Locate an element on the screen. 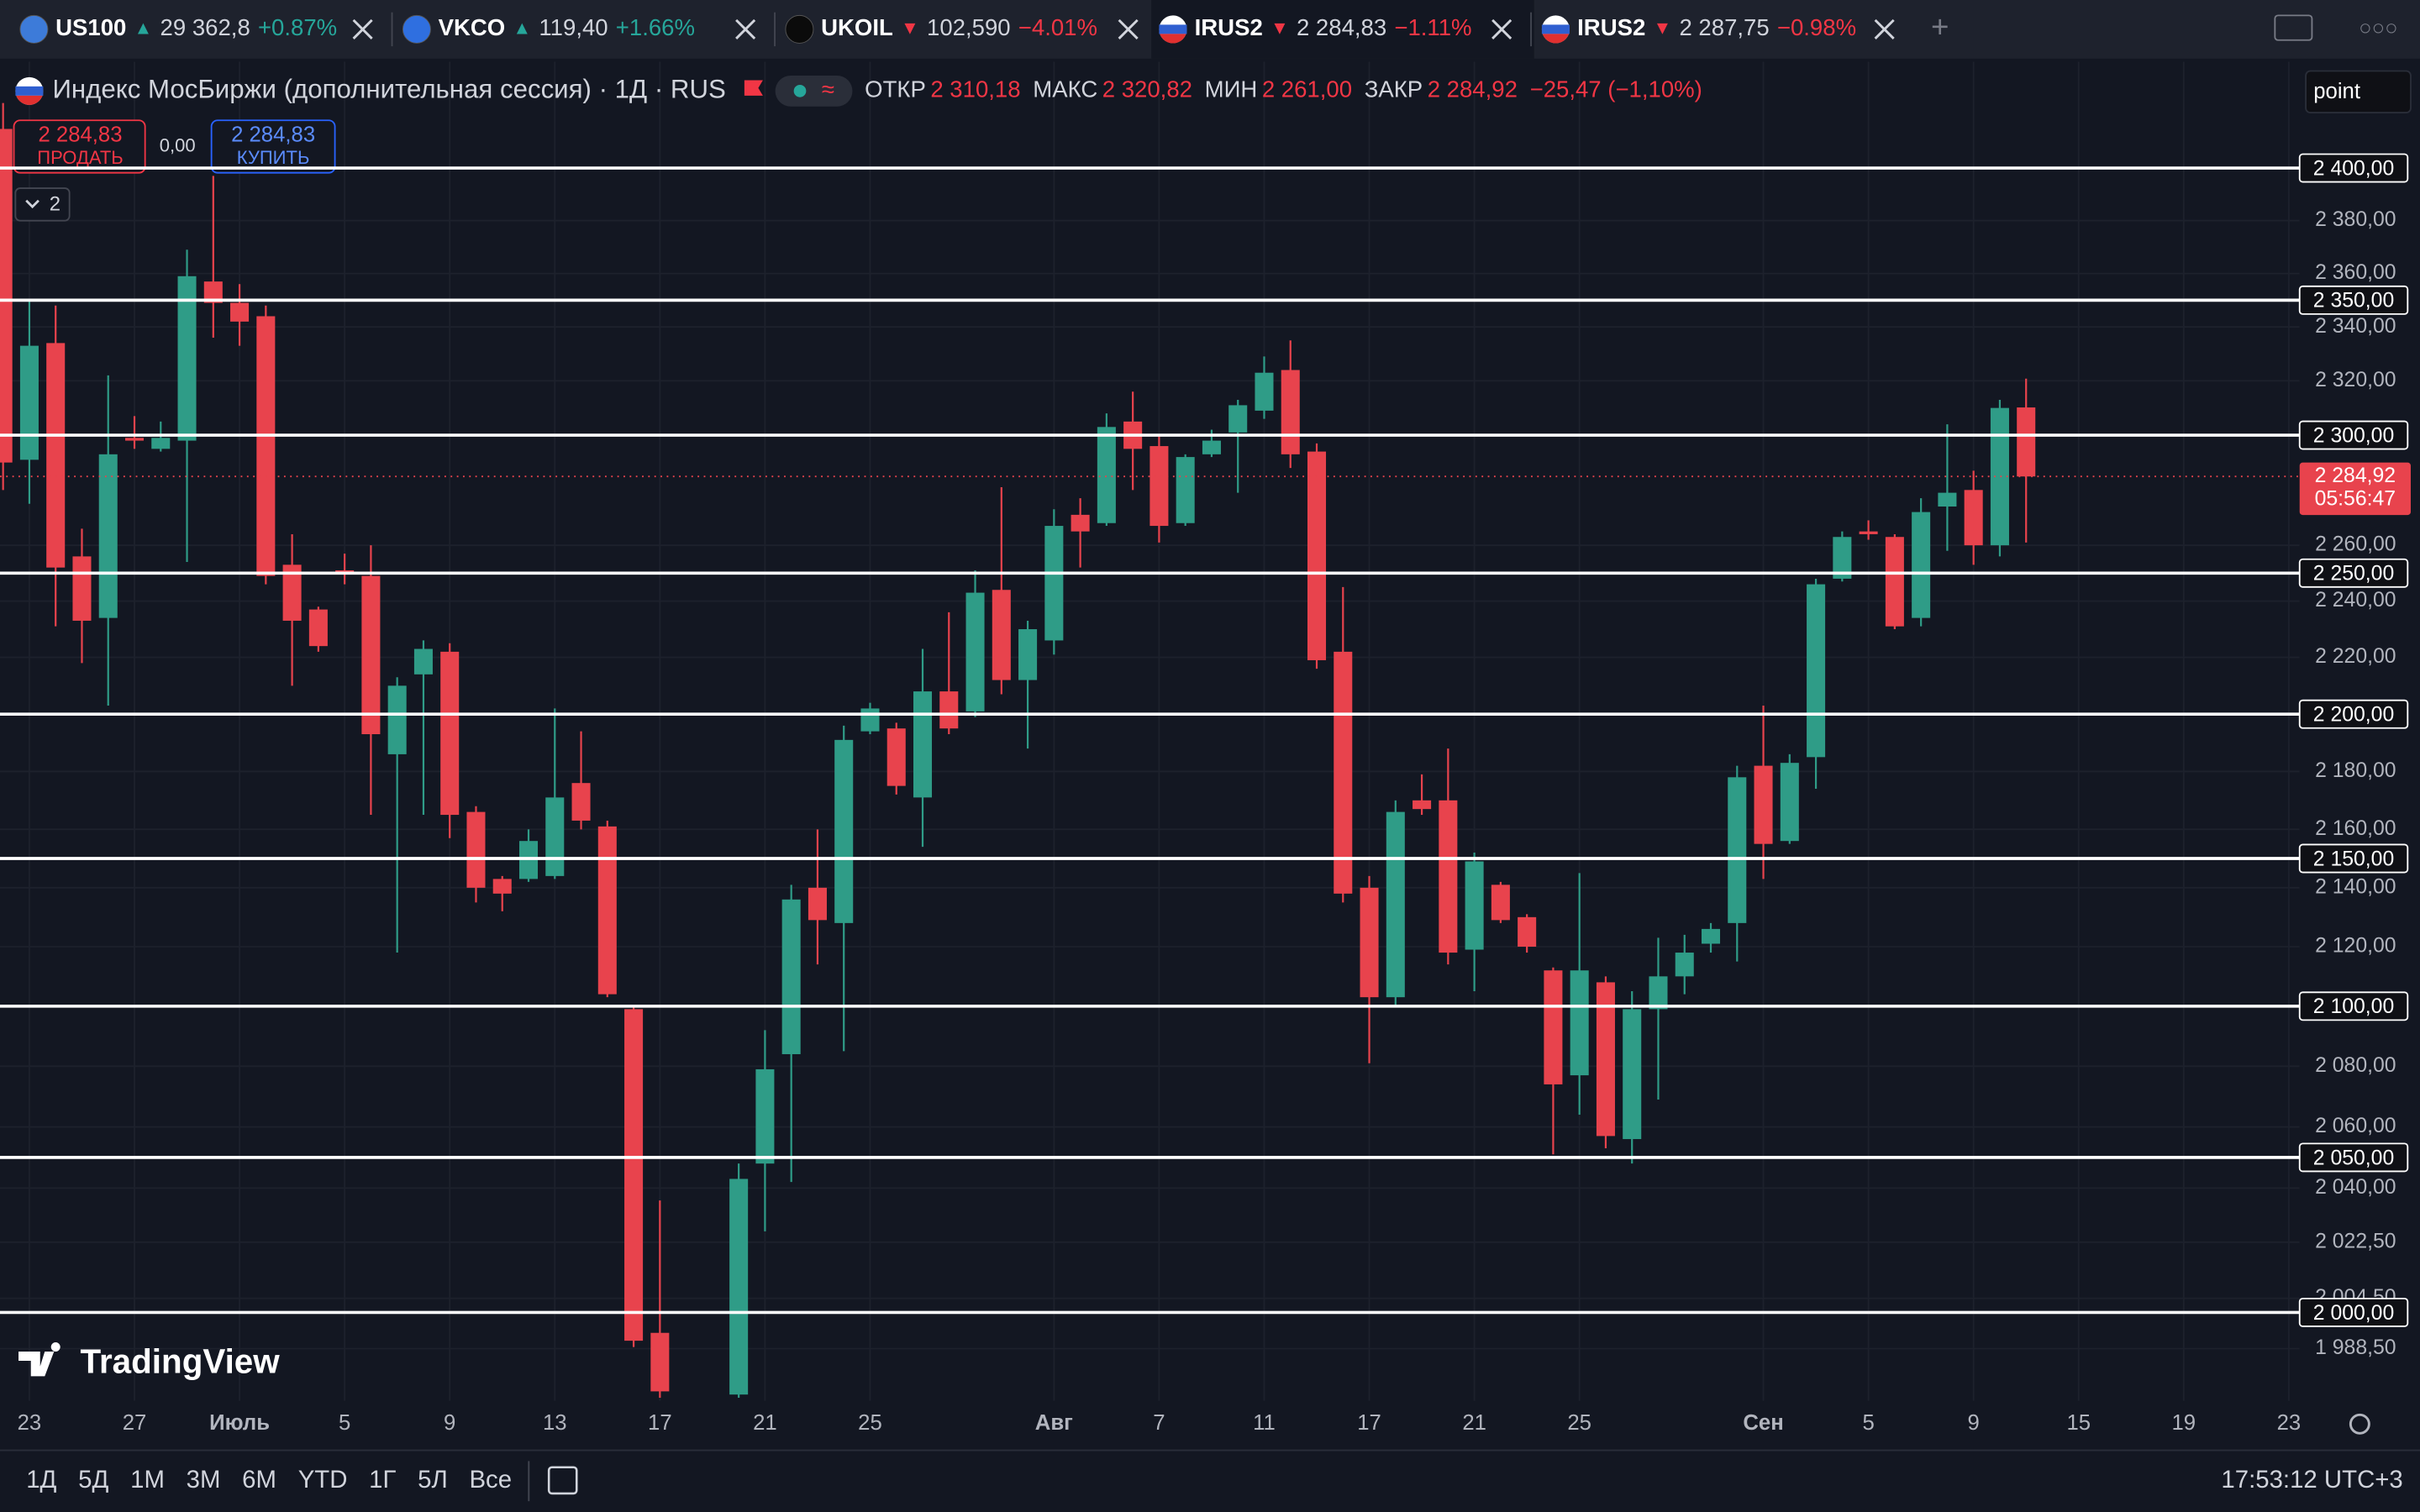 The image size is (2420, 1512). indicators-count: 2 is located at coordinates (55, 204).